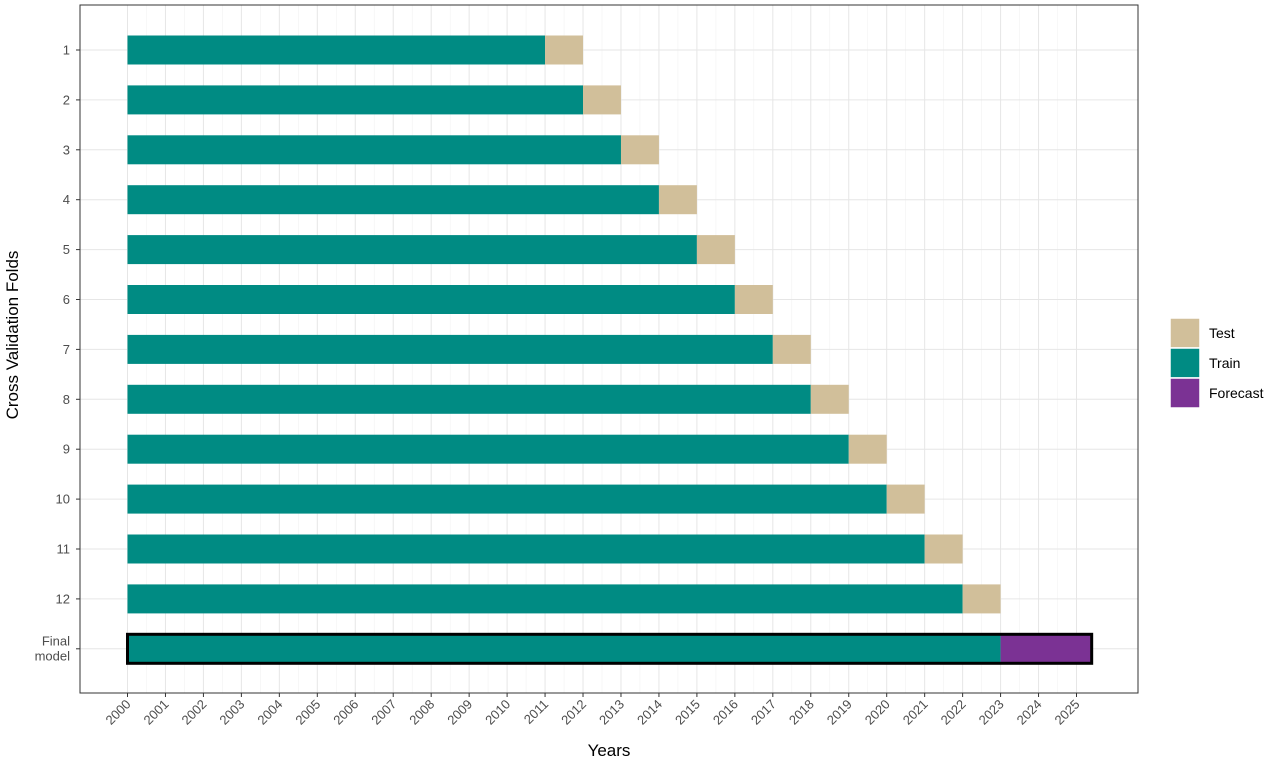 This screenshot has width=1280, height=765. I want to click on legend-label-test: Test, so click(1222, 333).